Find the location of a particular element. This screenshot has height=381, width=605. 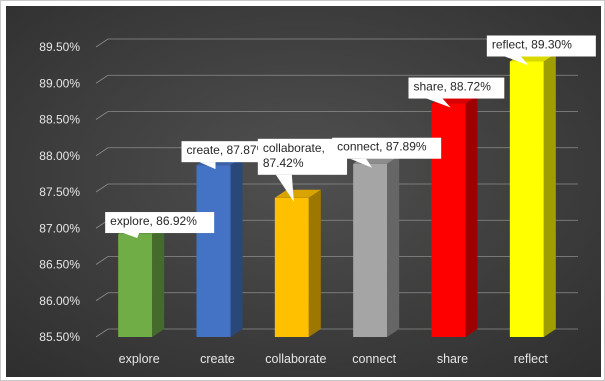

bar-explore is located at coordinates (141, 281).